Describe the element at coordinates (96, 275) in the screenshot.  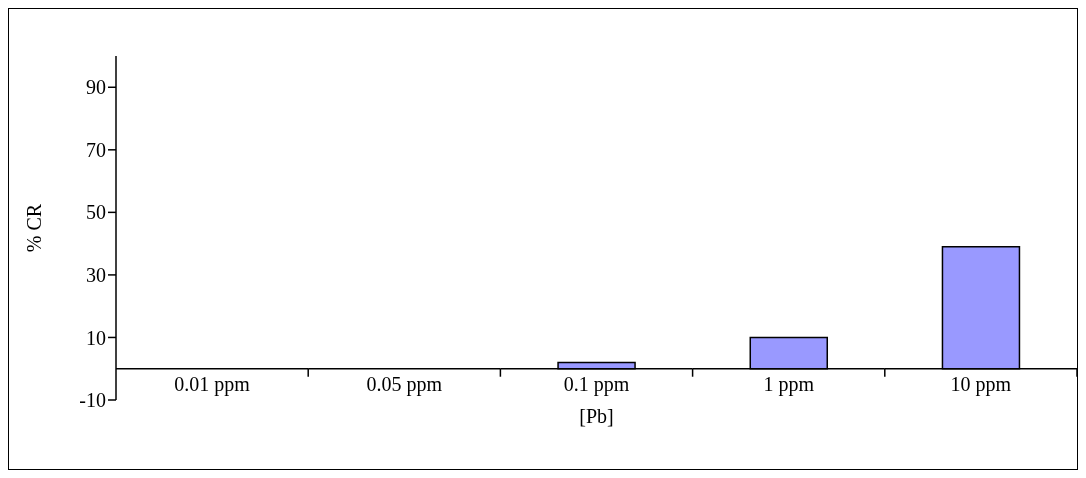
I see `y-tick-label: 30` at that location.